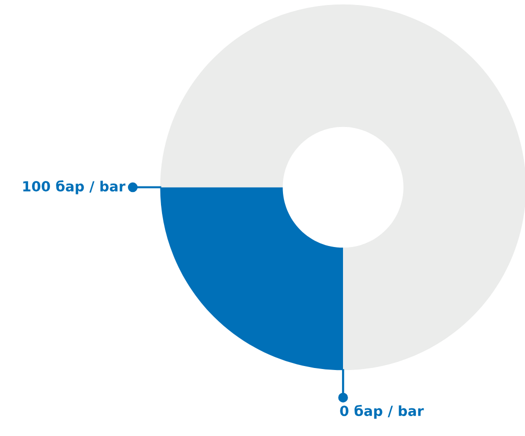  Describe the element at coordinates (74, 187) in the screenshot. I see `text: 100 бар / bar` at that location.